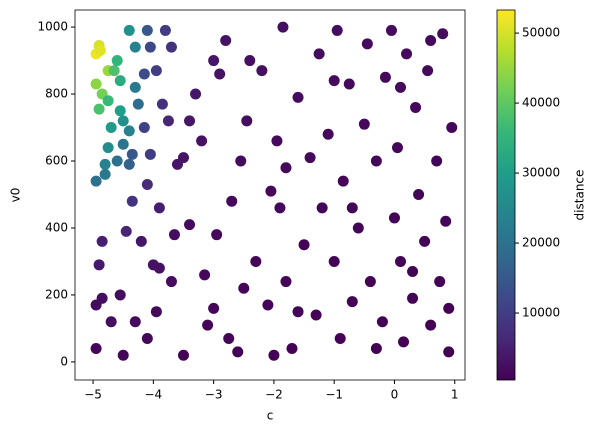  I want to click on colorbar-tick-label: 10000, so click(541, 313).